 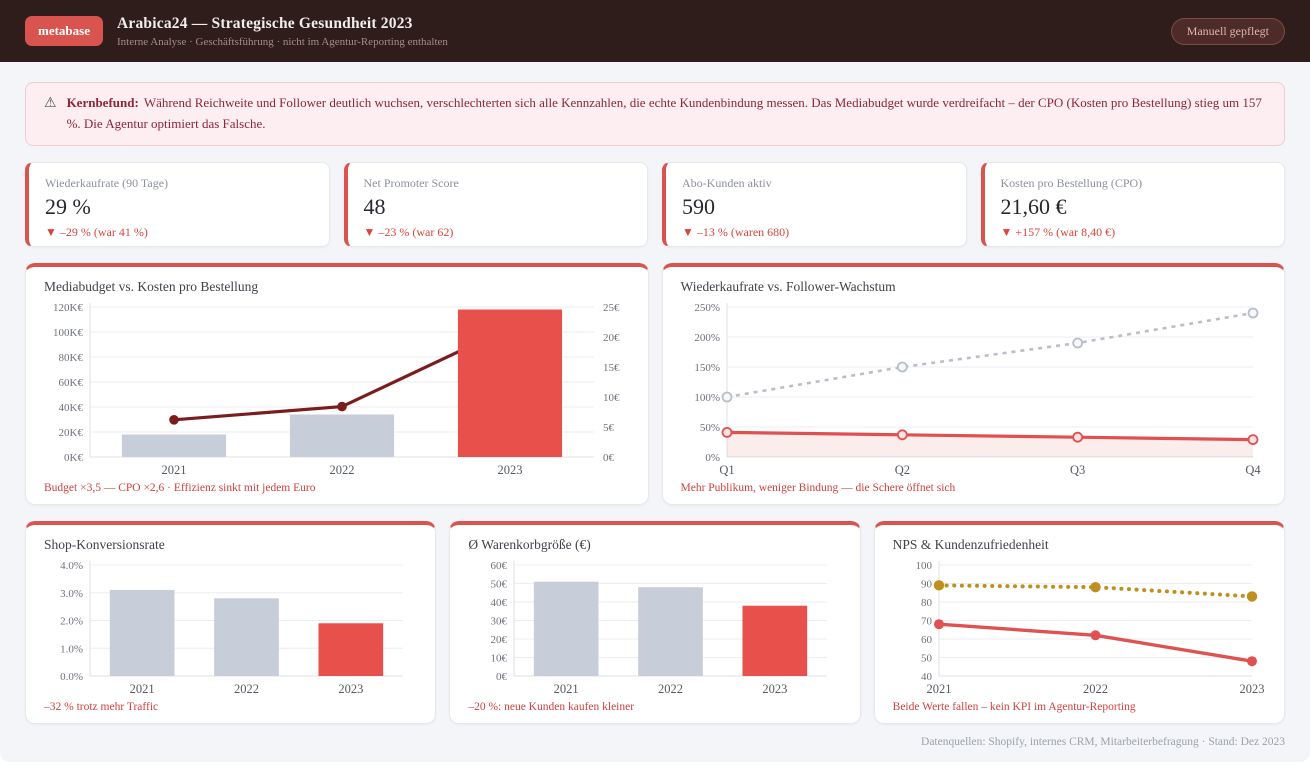 What do you see at coordinates (709, 428) in the screenshot?
I see `svg-text: 50%` at bounding box center [709, 428].